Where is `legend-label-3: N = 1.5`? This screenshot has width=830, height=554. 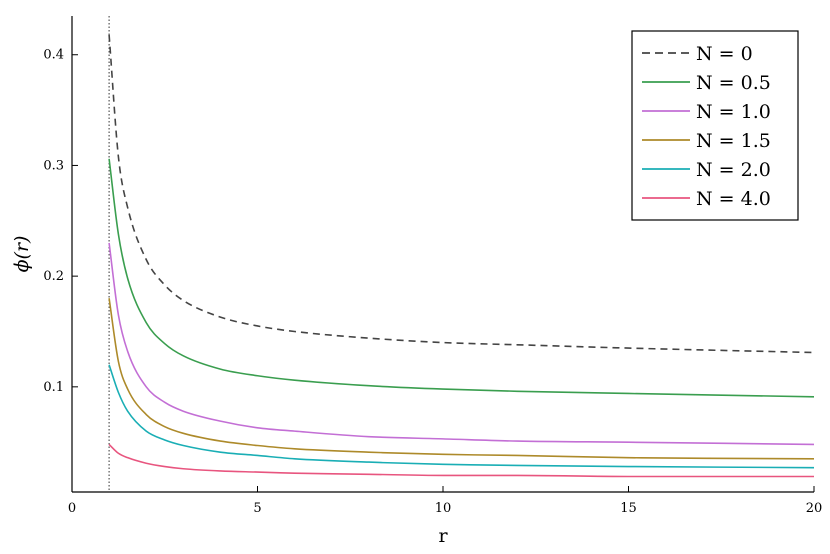
legend-label-3: N = 1.5 is located at coordinates (733, 141).